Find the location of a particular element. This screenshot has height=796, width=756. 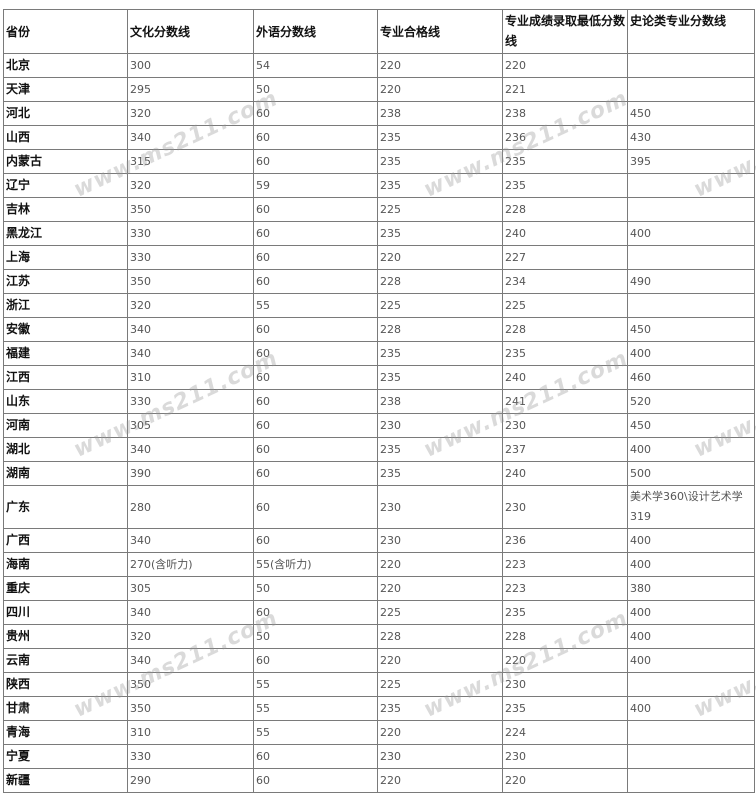

cell-province: 天津 is located at coordinates (65, 89).